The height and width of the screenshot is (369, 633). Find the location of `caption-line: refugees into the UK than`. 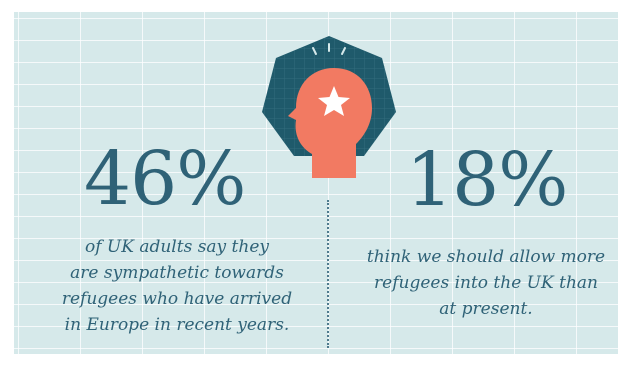

caption-line: refugees into the UK than is located at coordinates (486, 283).